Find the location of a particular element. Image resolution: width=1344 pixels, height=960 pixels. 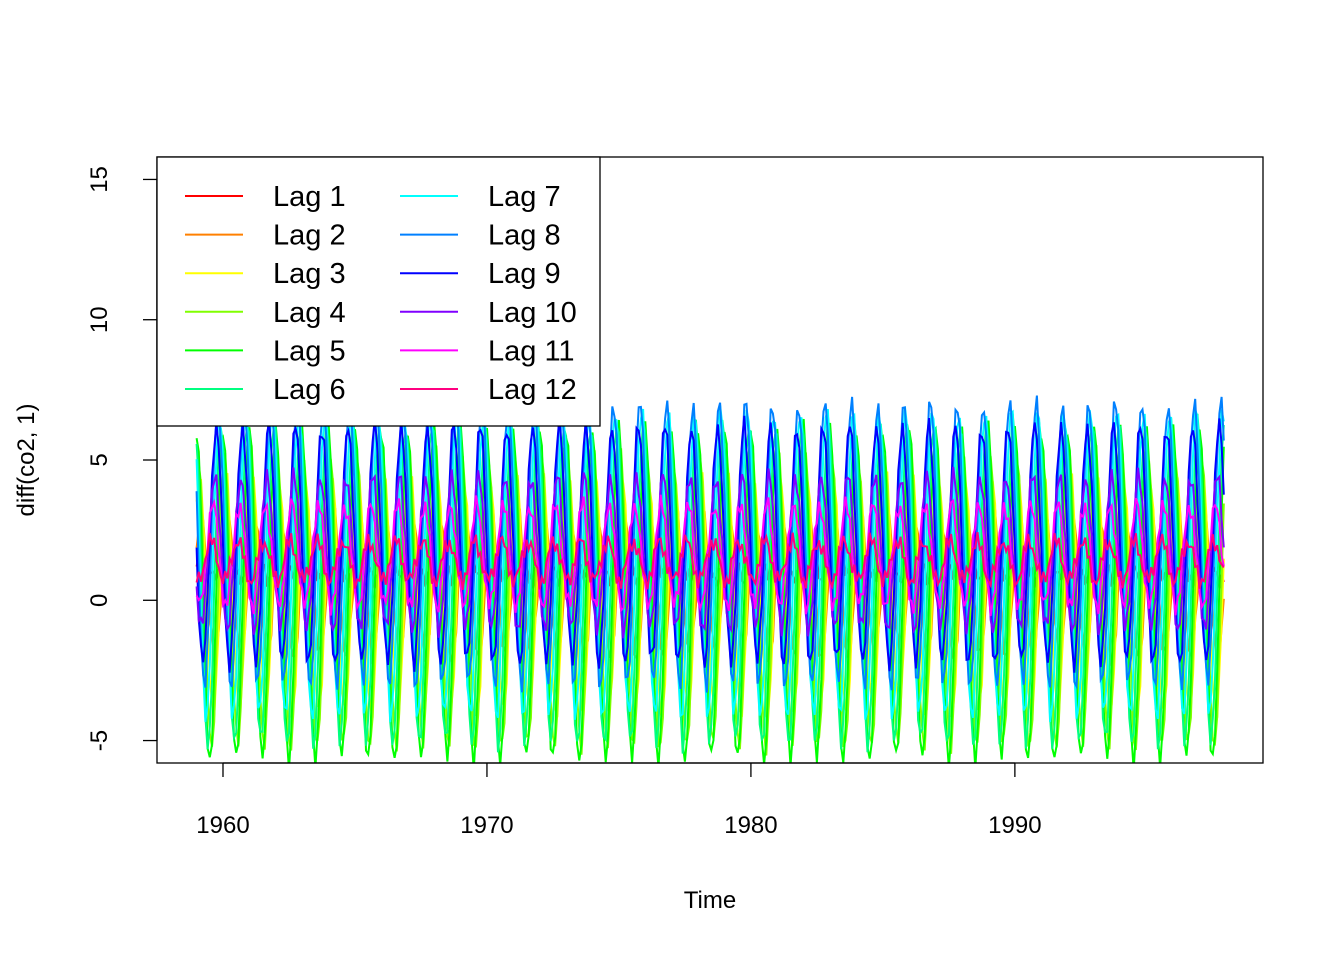

legend-label: Lag 7 is located at coordinates (524, 197).